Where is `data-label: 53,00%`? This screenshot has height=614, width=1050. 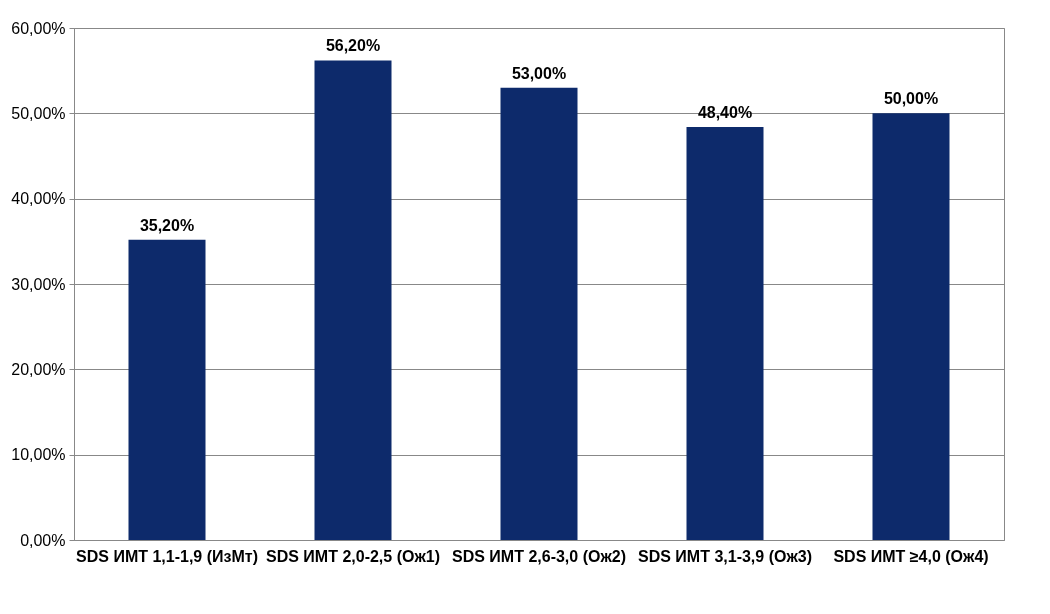 data-label: 53,00% is located at coordinates (539, 73).